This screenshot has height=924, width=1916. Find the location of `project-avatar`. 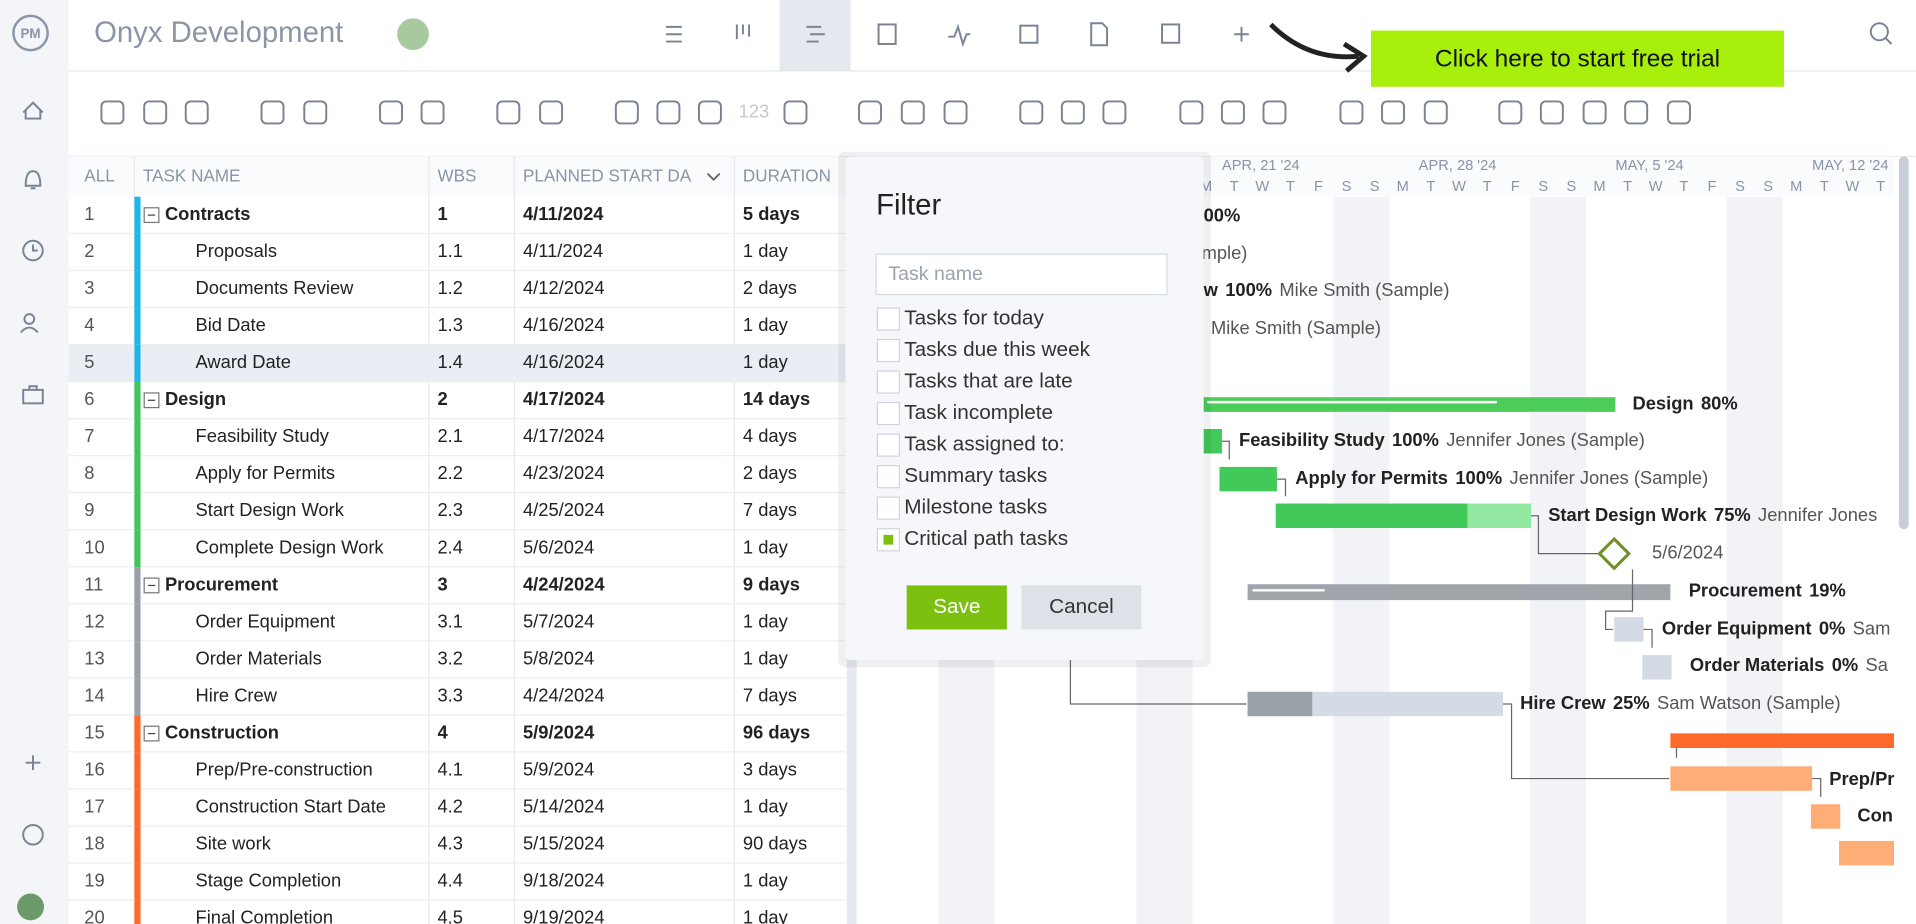

project-avatar is located at coordinates (413, 34).